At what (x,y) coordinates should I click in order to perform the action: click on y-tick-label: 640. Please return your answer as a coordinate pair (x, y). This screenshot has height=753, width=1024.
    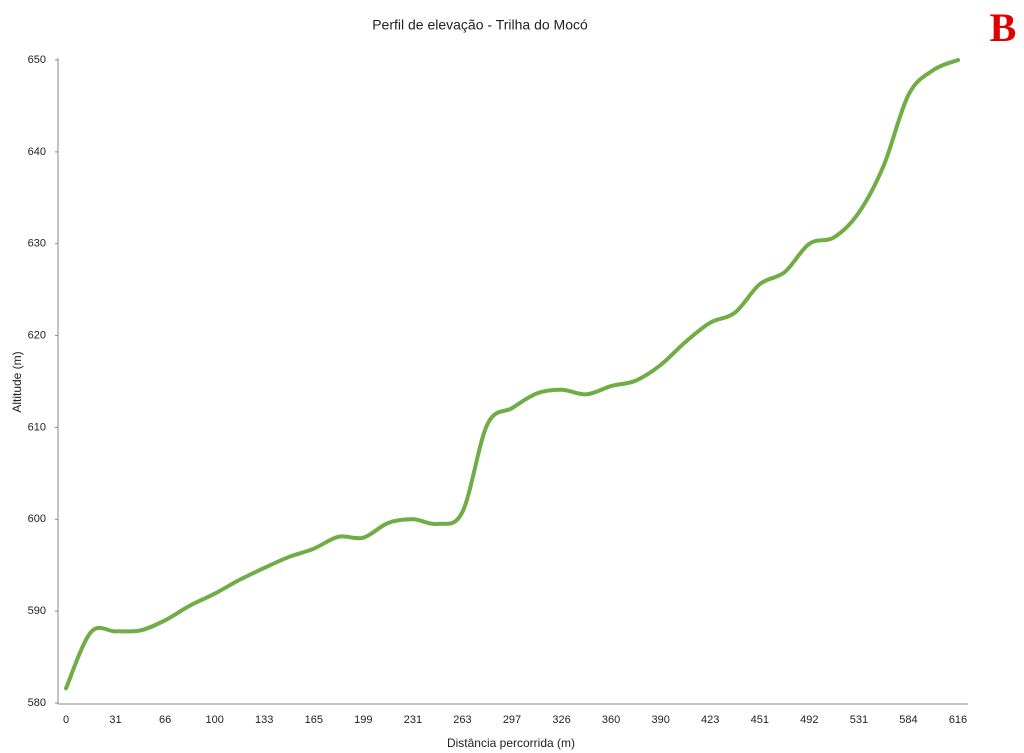
    Looking at the image, I should click on (37, 152).